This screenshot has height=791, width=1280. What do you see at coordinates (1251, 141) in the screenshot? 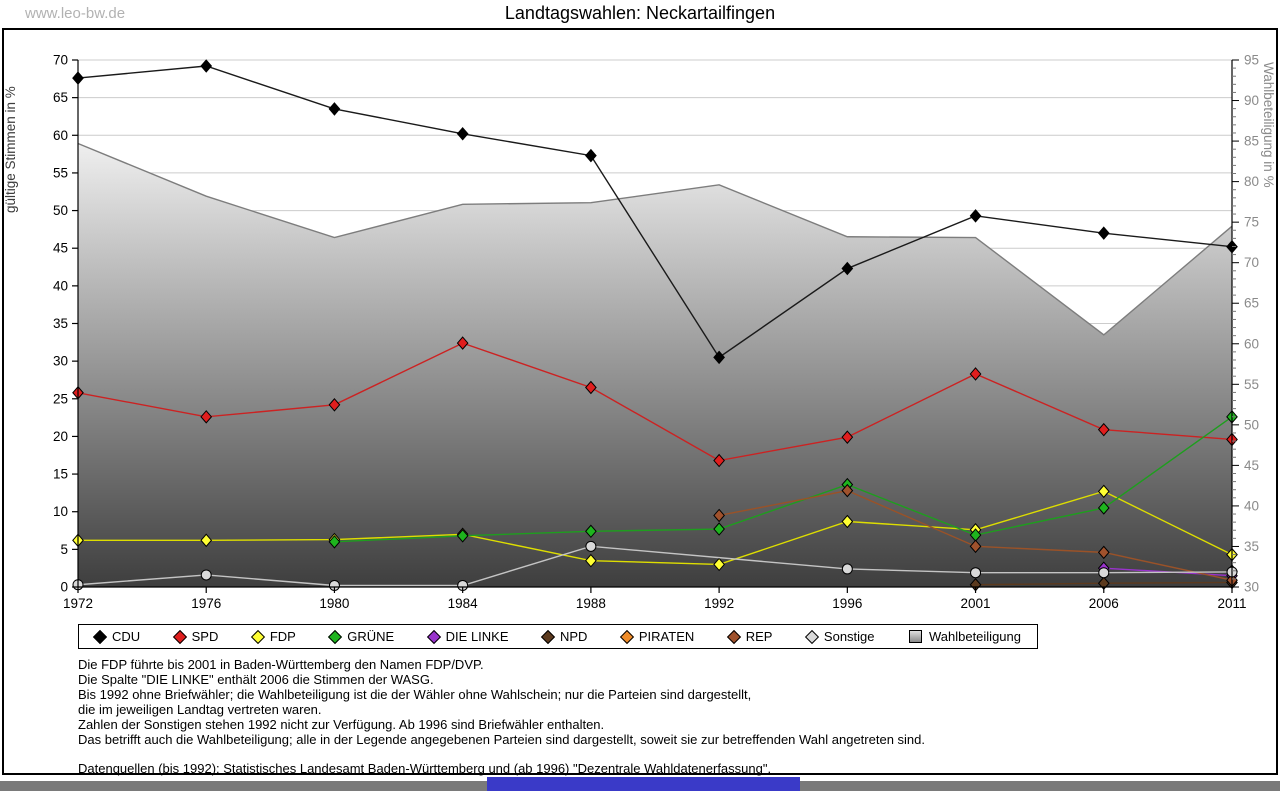
I see `svg-text: 85` at bounding box center [1251, 141].